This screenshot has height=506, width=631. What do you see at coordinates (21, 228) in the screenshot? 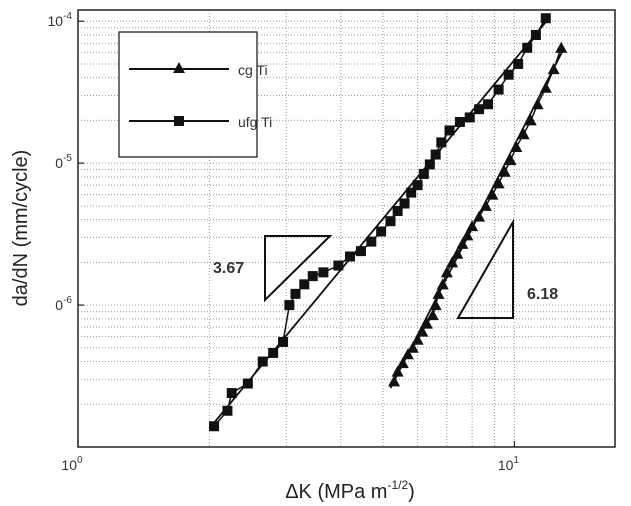
I see `y-axis-title: da/dN (mm/cycle)` at bounding box center [21, 228].